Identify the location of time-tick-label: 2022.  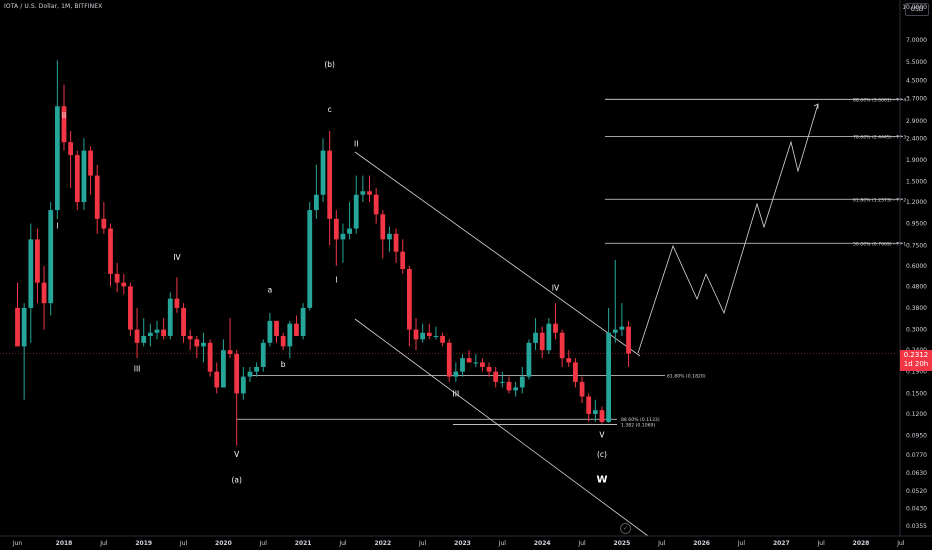
(382, 543).